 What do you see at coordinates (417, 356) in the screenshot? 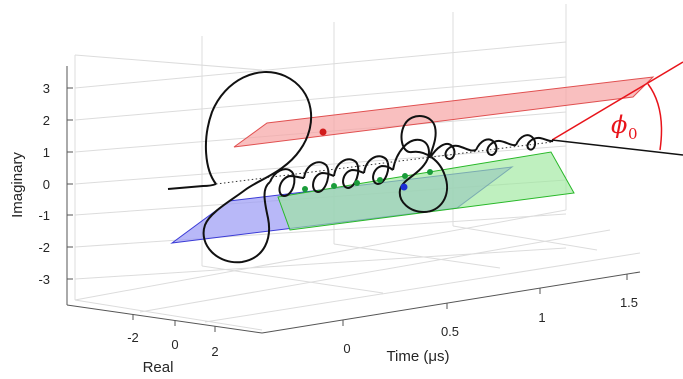
I see `time-axis-label: Time (μs)` at bounding box center [417, 356].